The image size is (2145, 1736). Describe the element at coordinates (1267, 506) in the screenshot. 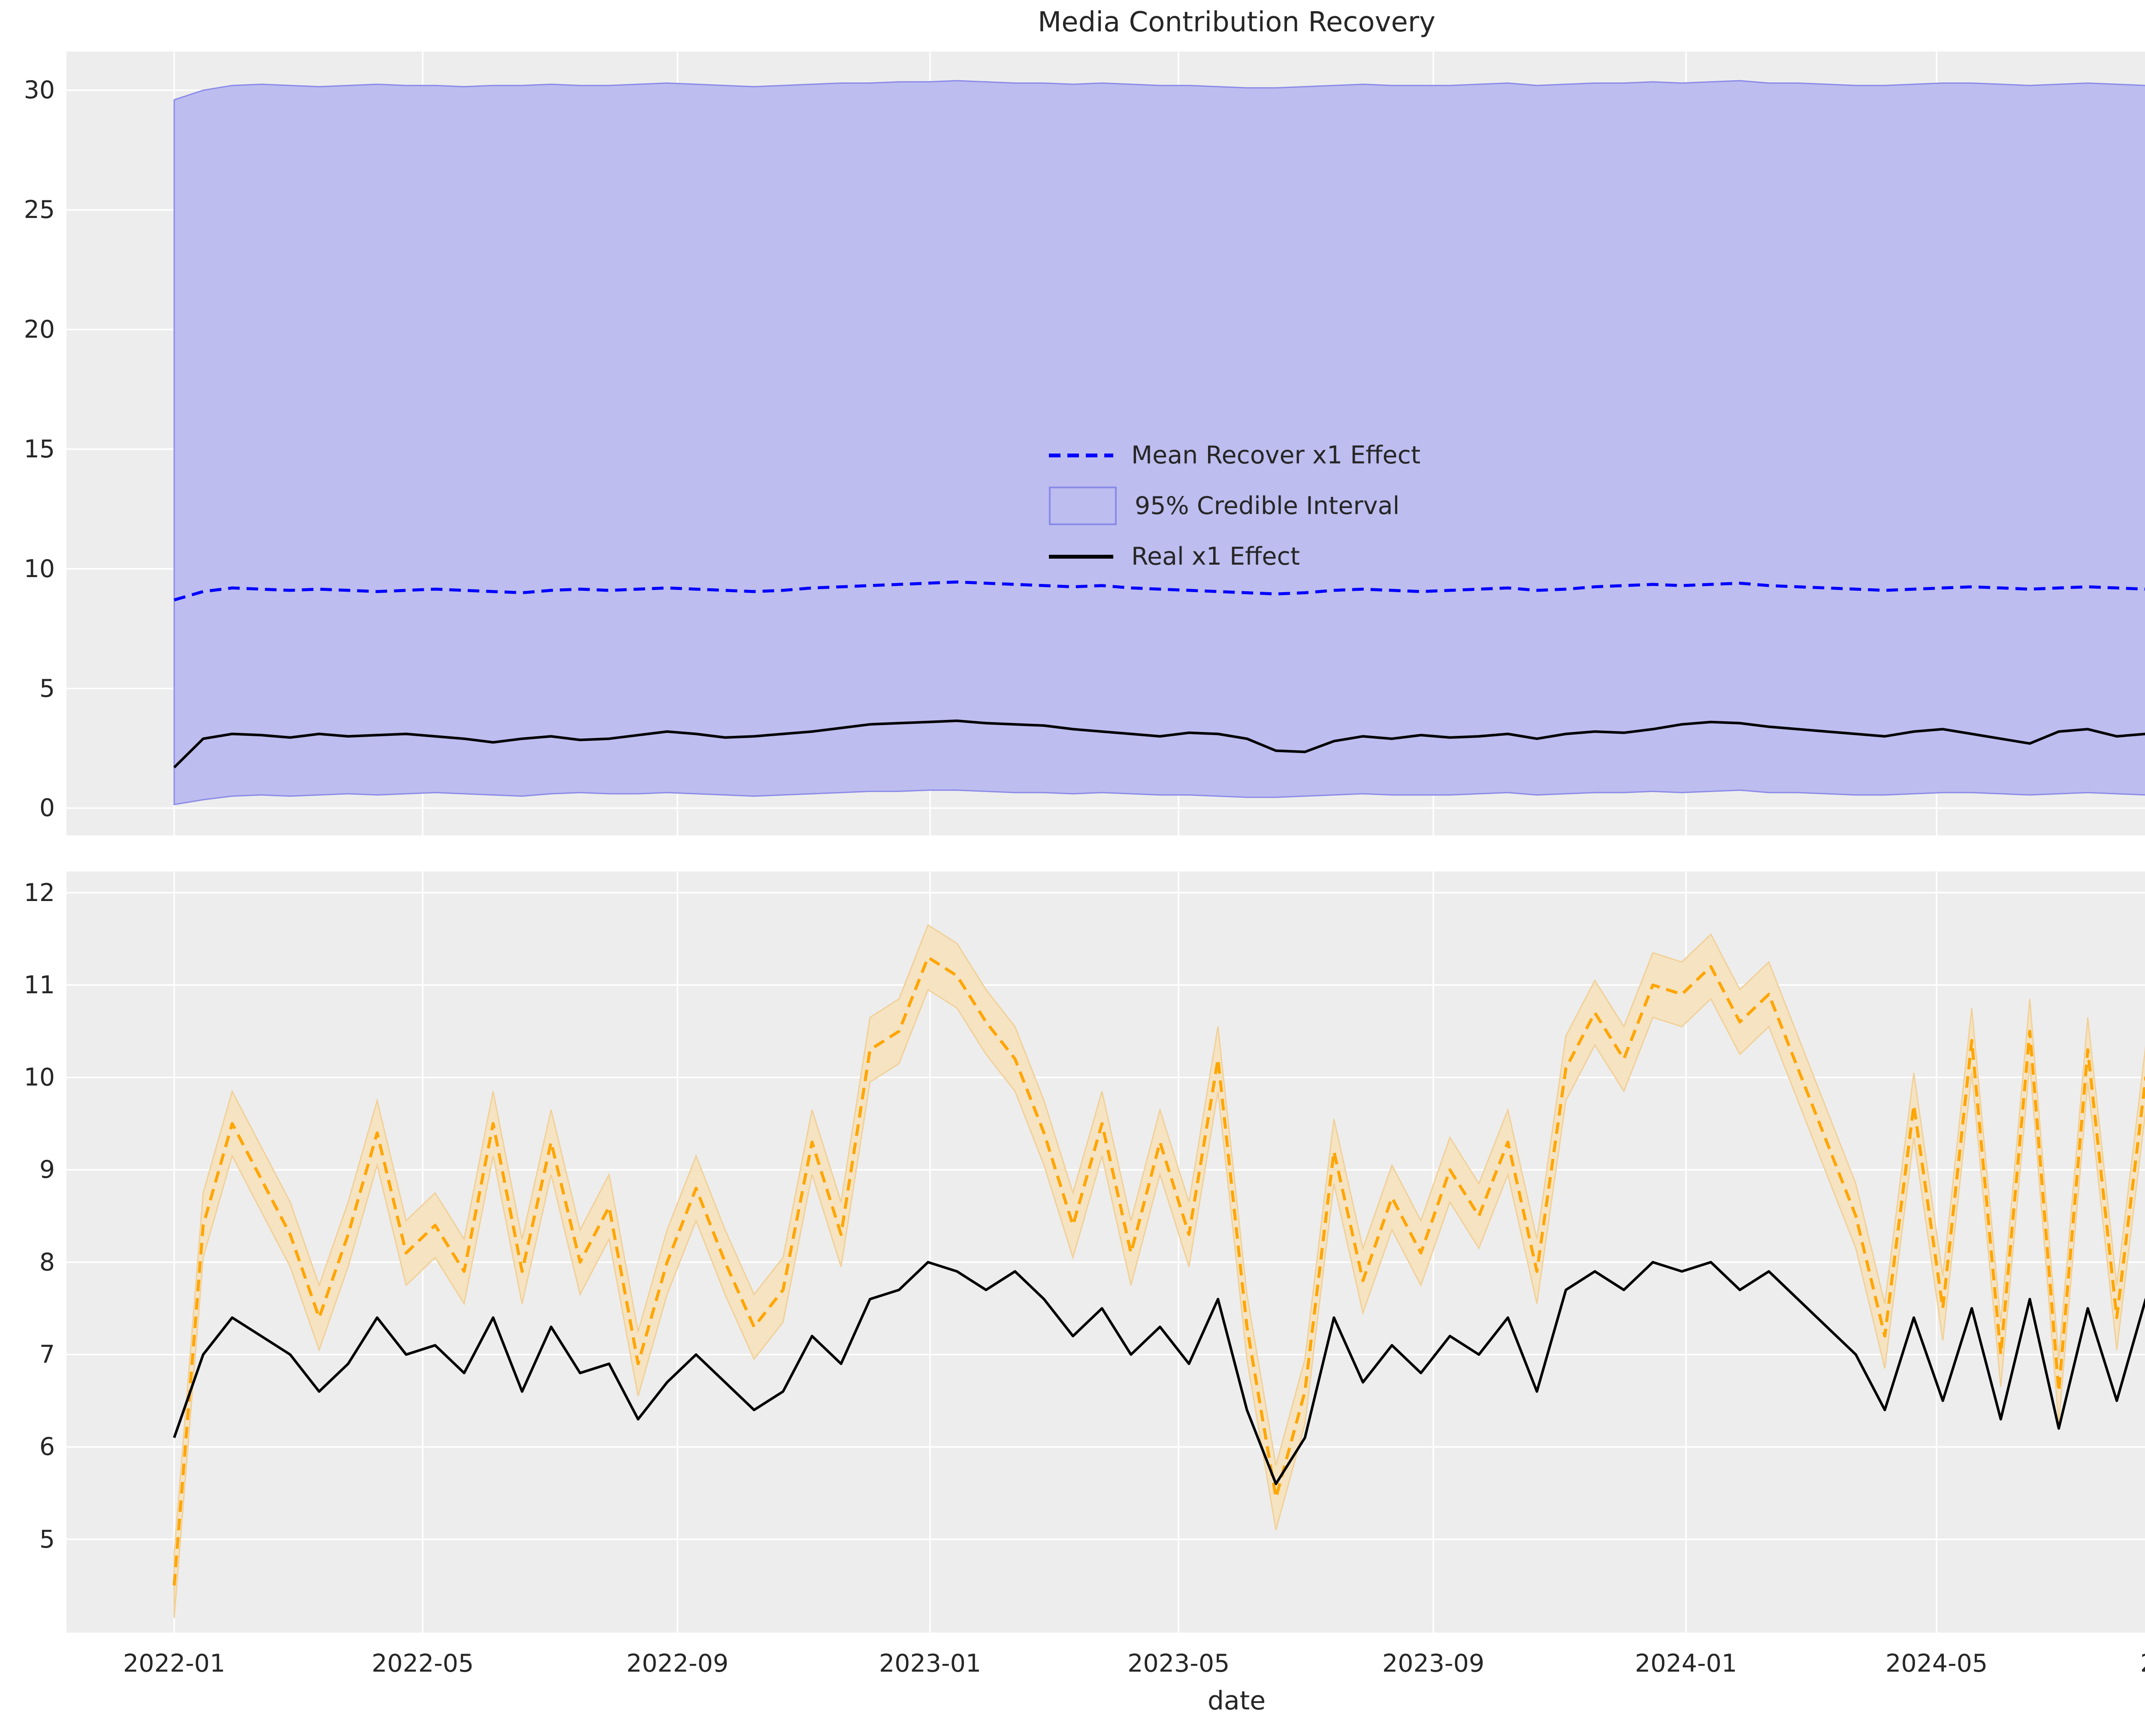

I see `legend-label: 95% Credible Interval` at that location.